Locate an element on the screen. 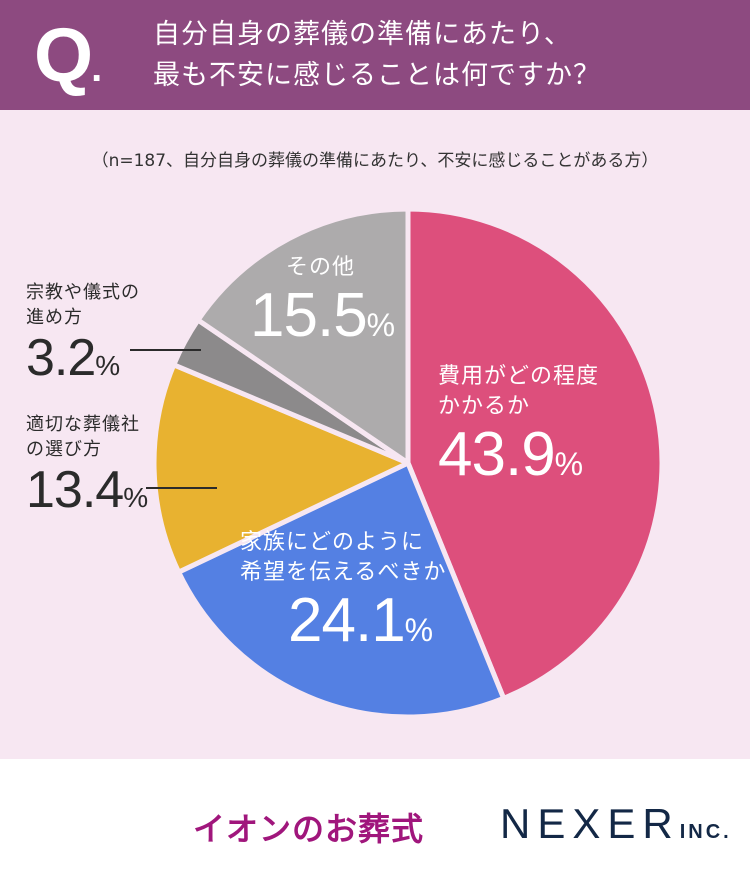 Image resolution: width=750 pixels, height=885 pixels. aeon-funeral-logo: イオンのお葬式 is located at coordinates (309, 829).